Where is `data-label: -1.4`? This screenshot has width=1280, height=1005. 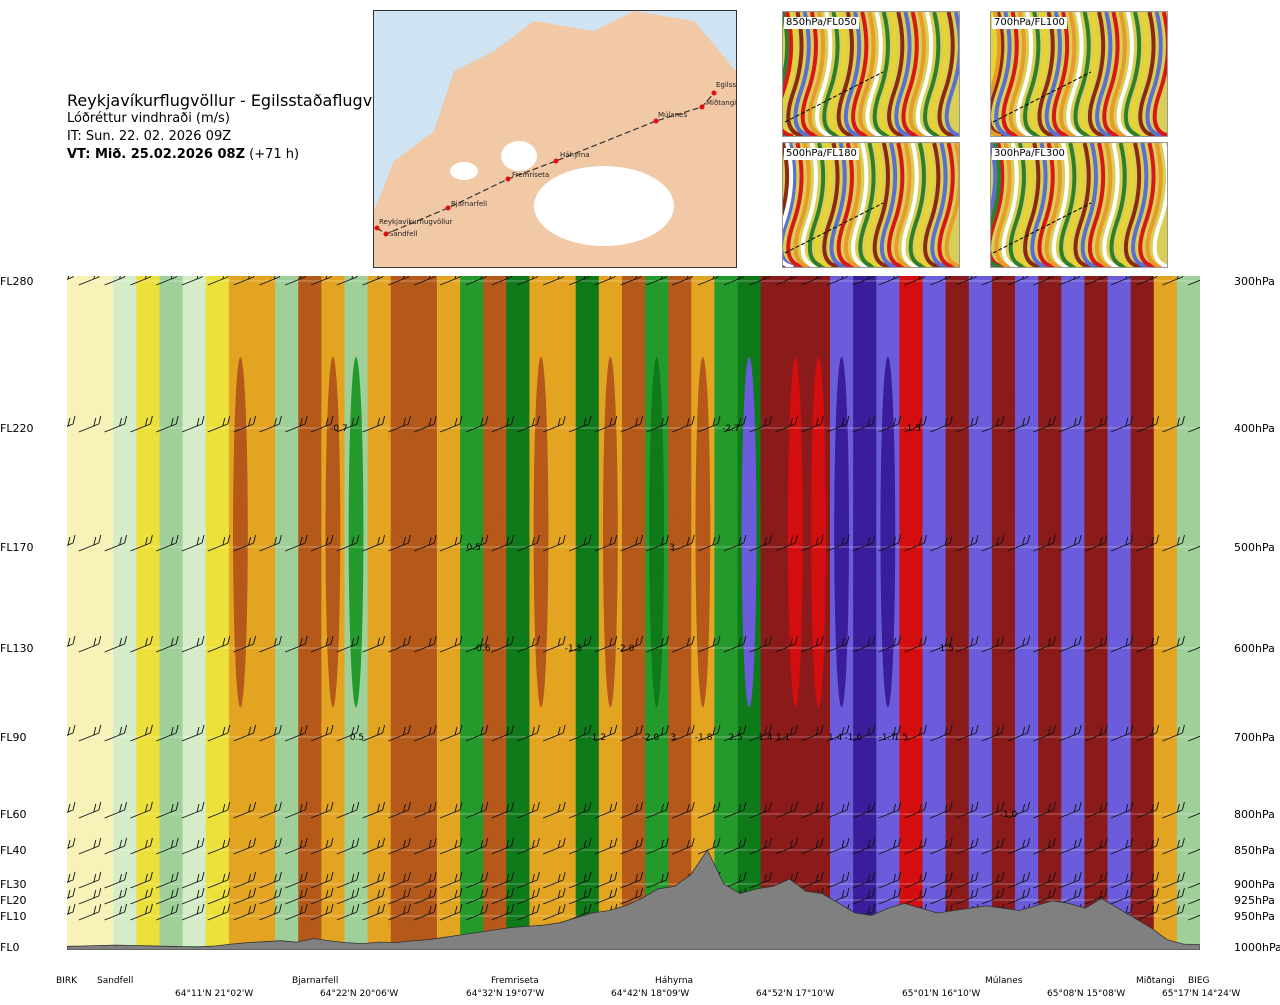 data-label: -1.4 is located at coordinates (764, 738).